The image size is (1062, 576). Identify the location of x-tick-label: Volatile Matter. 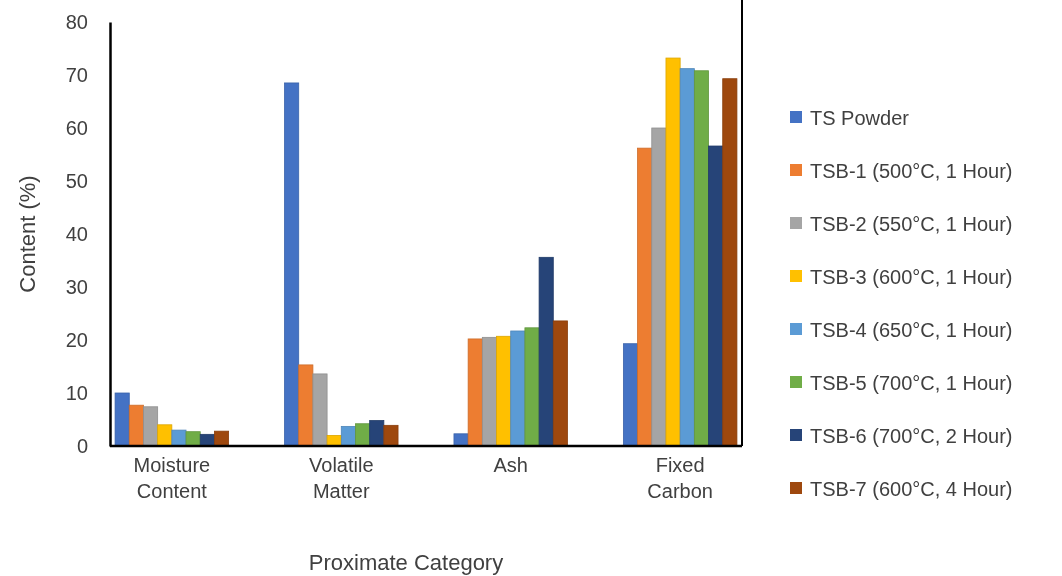
(341, 478).